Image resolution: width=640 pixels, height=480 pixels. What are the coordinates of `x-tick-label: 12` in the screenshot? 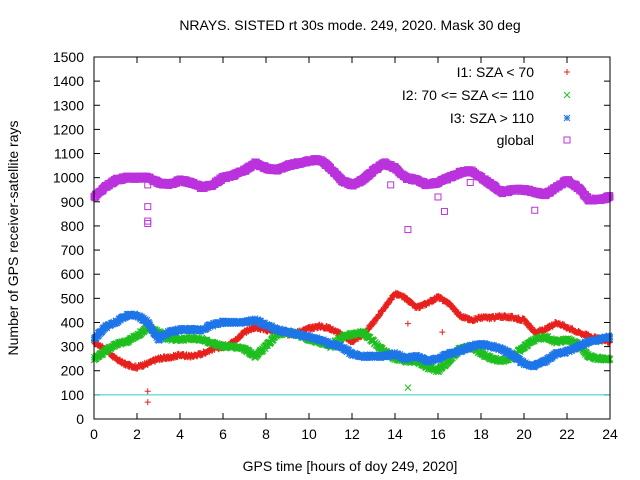 It's located at (352, 434).